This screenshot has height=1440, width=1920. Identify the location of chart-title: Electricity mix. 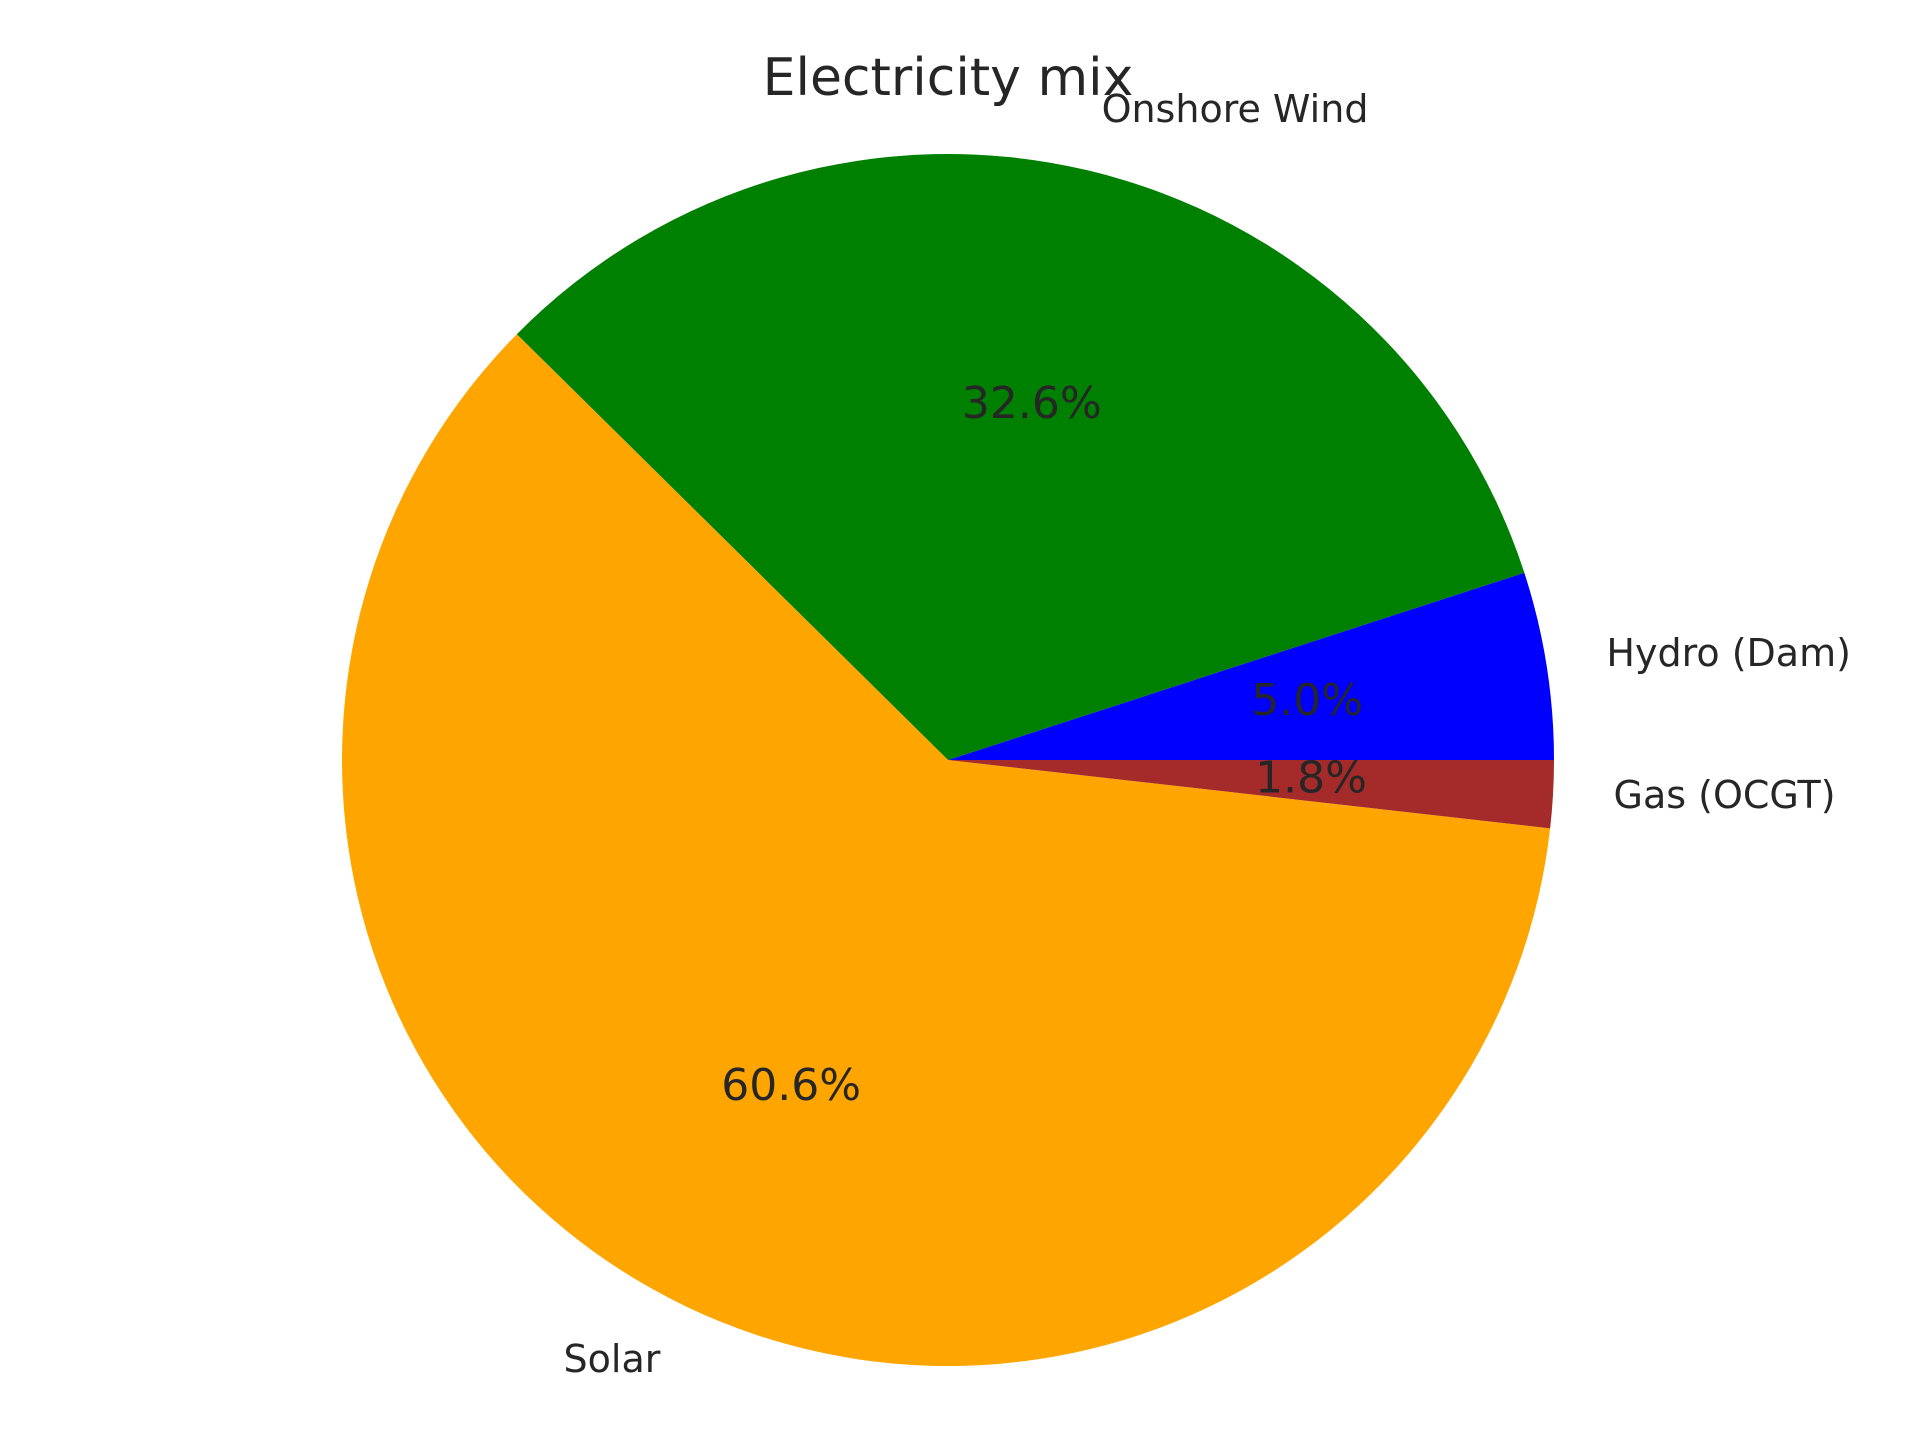
(948, 78).